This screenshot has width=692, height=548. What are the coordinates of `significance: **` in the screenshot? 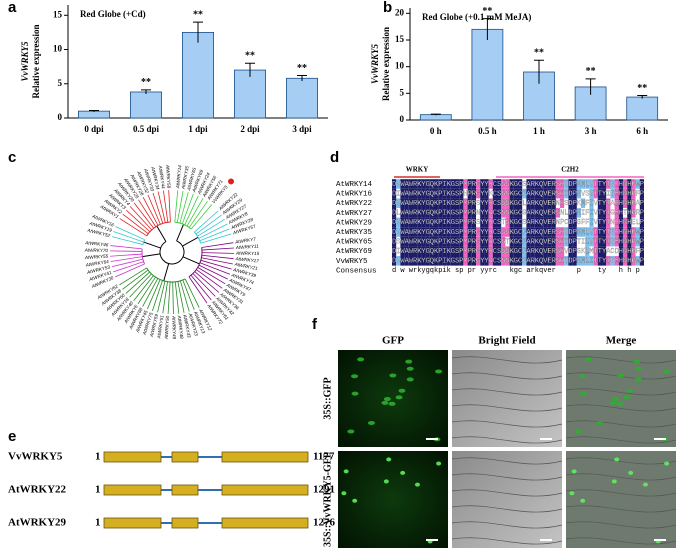 It's located at (250, 56).